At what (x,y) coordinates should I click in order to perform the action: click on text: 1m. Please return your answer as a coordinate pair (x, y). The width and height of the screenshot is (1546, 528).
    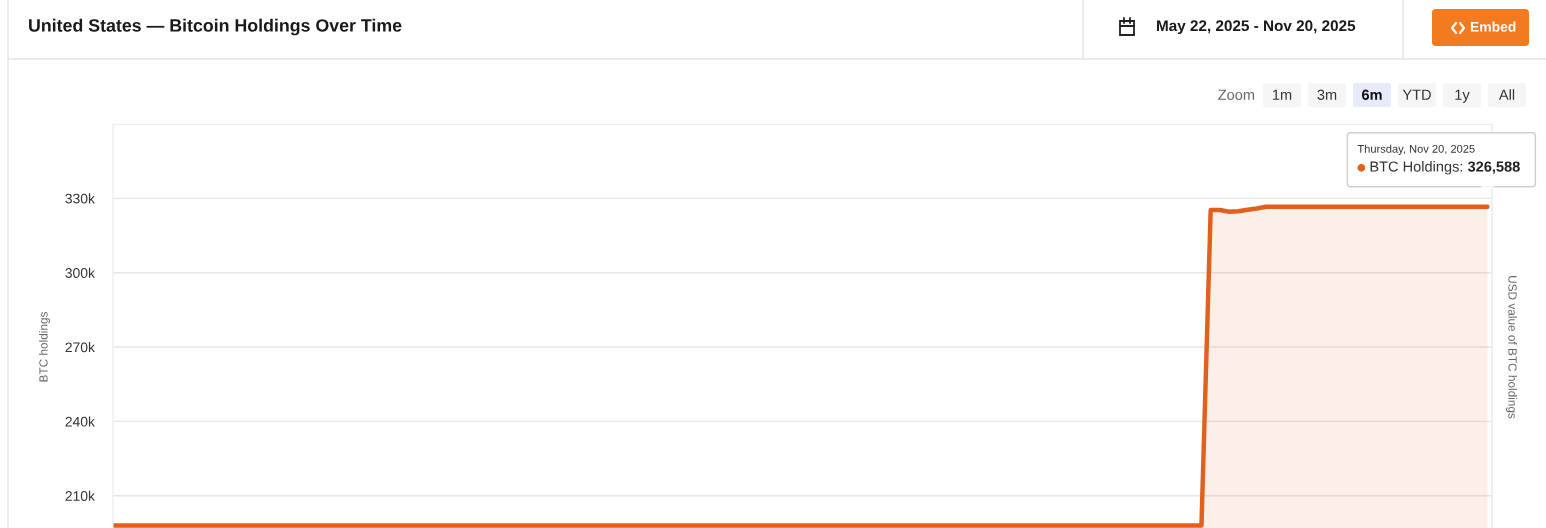
    Looking at the image, I should click on (1282, 94).